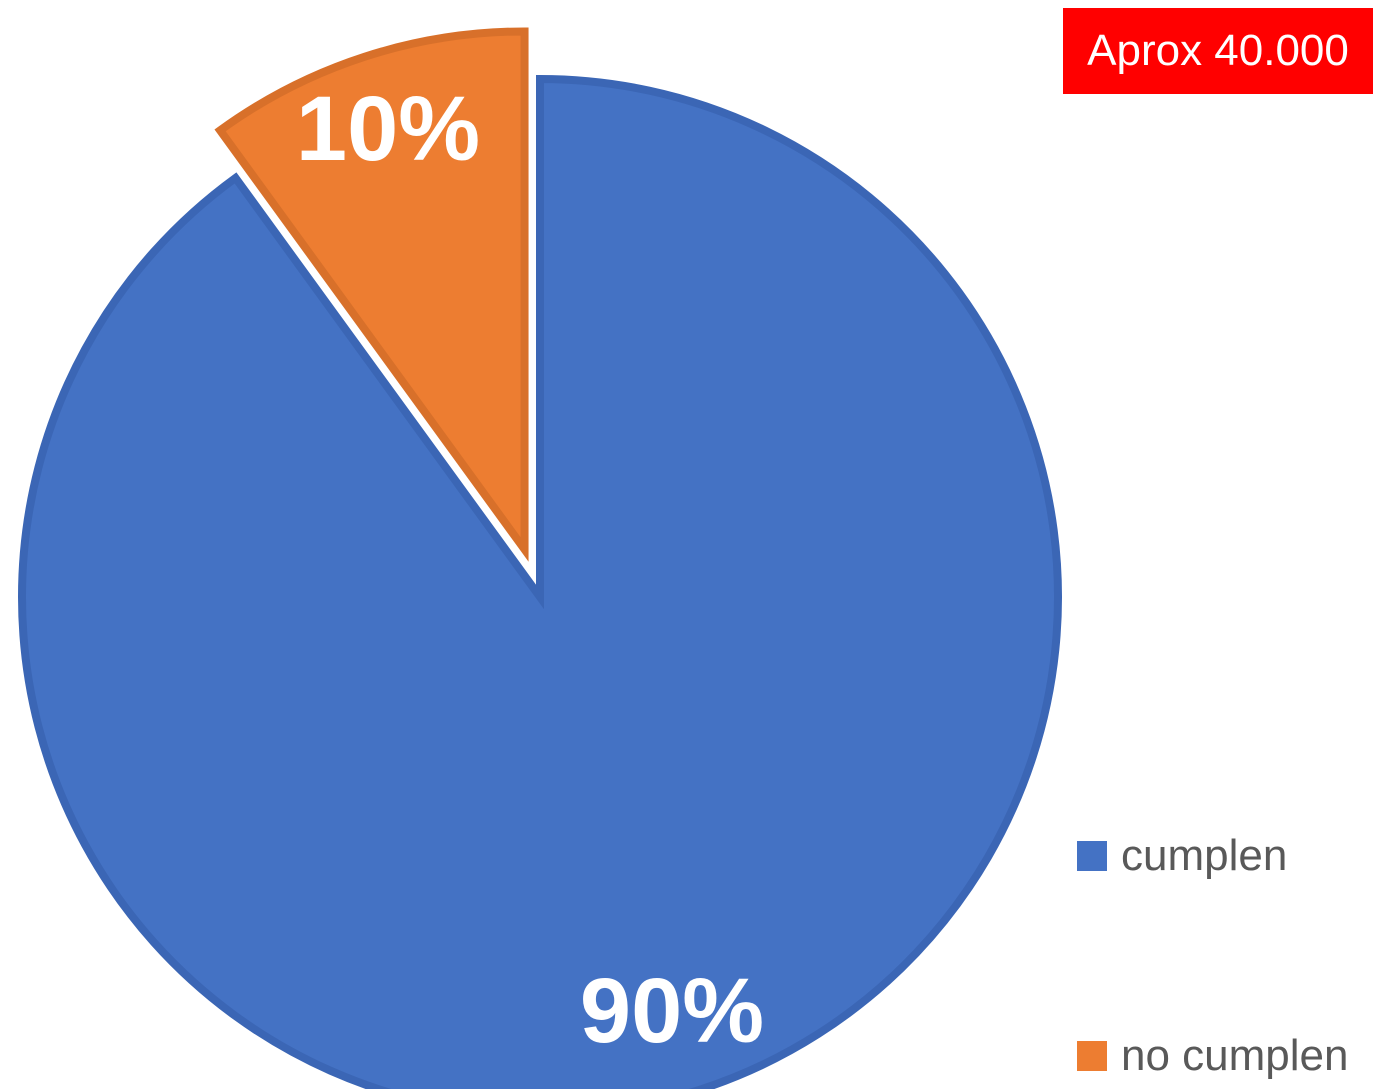 This screenshot has width=1381, height=1089. I want to click on legend-item-no-cumplen: no cumplen, so click(1212, 1056).